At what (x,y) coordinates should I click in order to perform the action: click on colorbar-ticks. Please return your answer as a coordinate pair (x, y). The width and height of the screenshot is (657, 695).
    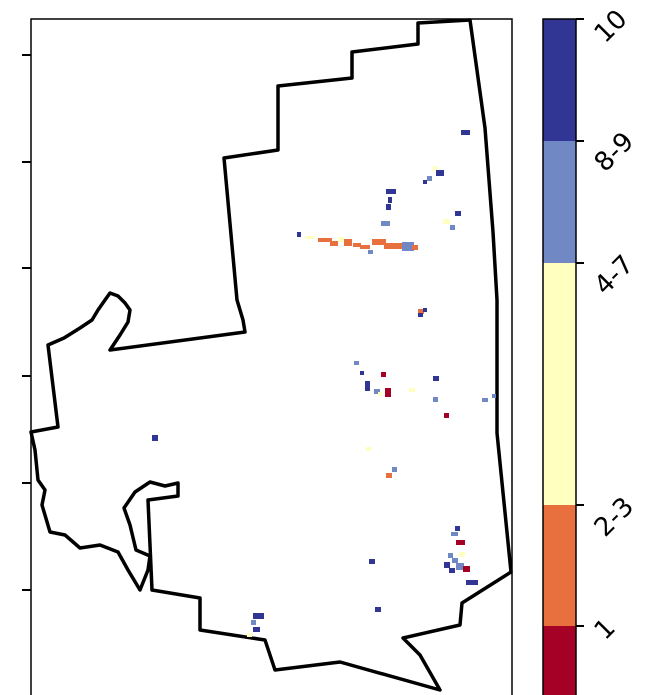
    Looking at the image, I should click on (580, 322).